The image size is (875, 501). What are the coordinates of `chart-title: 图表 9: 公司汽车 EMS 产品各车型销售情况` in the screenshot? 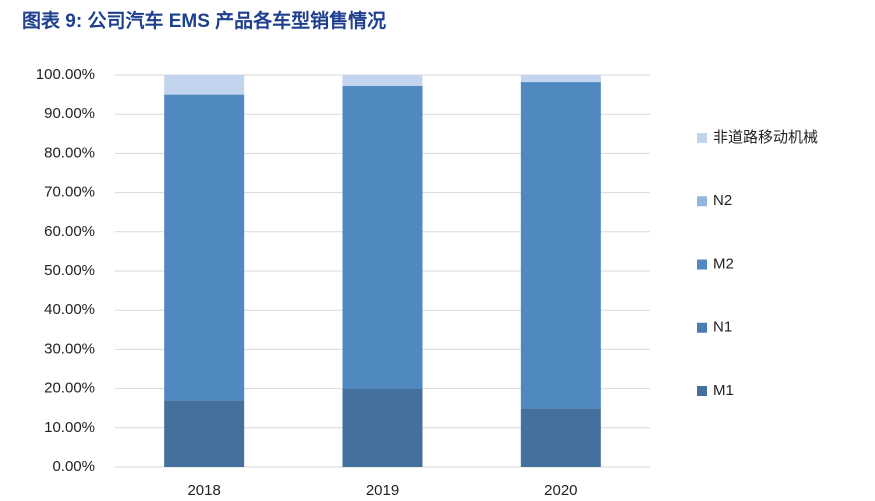 It's located at (204, 20).